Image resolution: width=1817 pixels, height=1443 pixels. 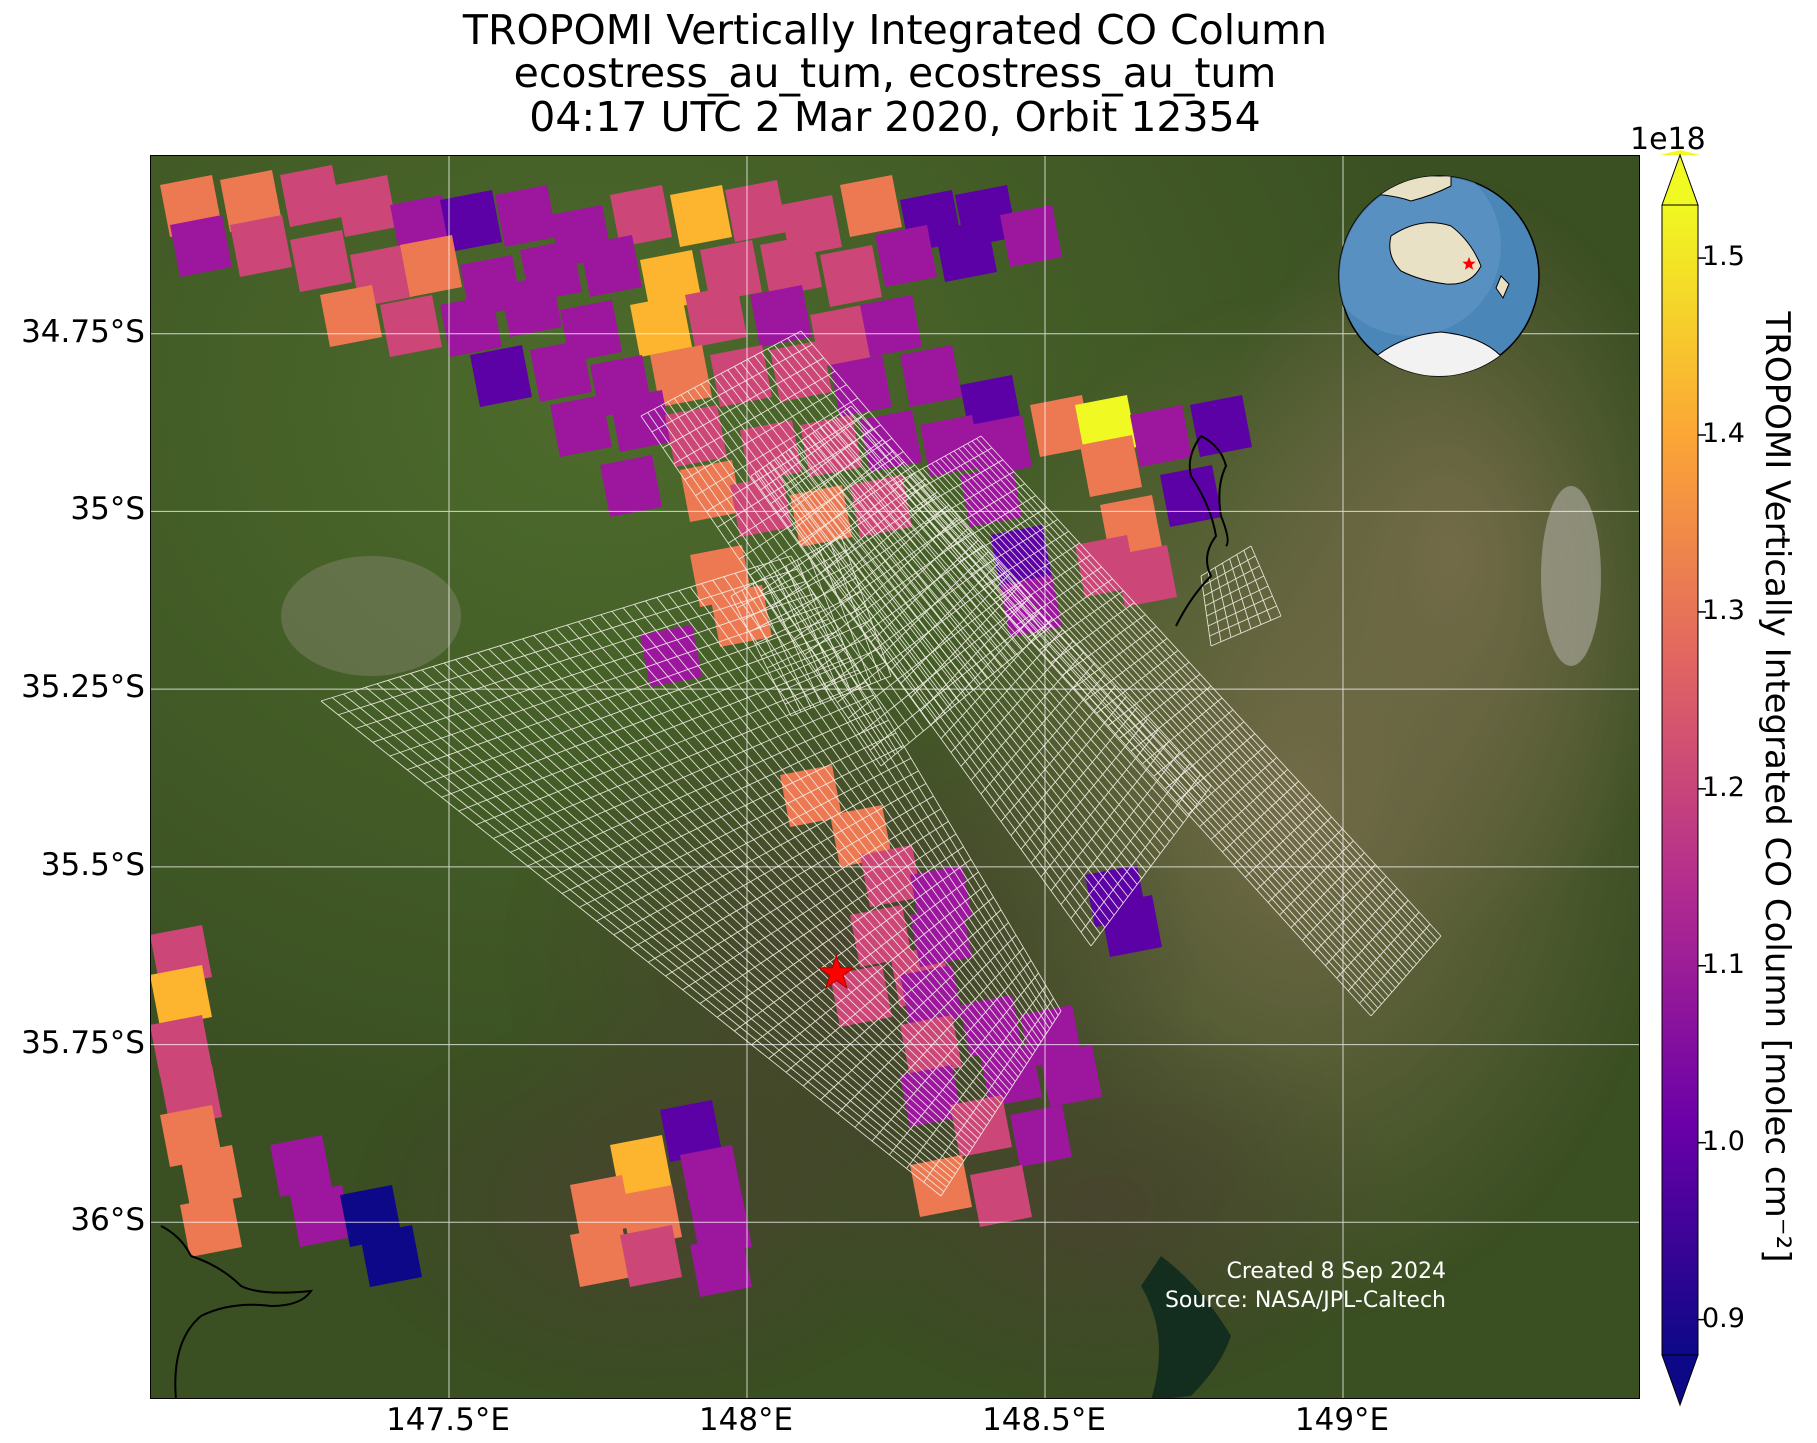 I want to click on lat-tick-label: 35.25°S, so click(x=83, y=687).